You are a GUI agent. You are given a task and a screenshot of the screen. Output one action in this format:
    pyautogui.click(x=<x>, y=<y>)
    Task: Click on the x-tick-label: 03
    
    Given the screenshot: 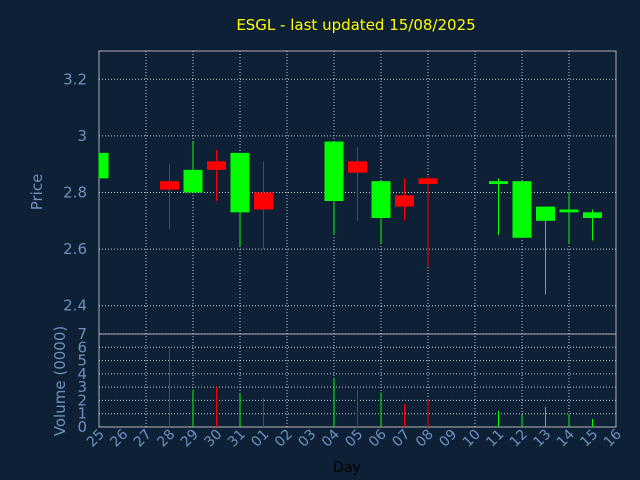 What is the action you would take?
    pyautogui.click(x=307, y=439)
    